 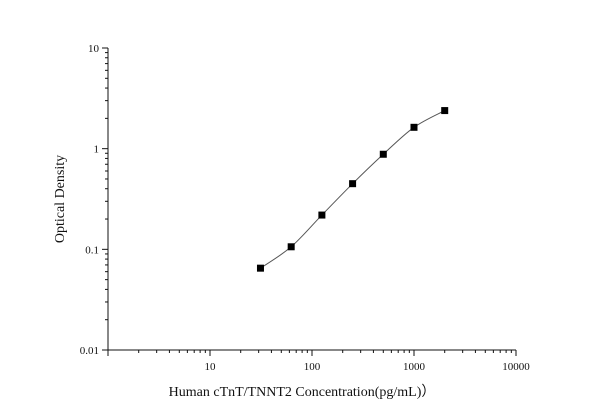 I want to click on x-ticks: 10 100 1000 10000, so click(x=318, y=361).